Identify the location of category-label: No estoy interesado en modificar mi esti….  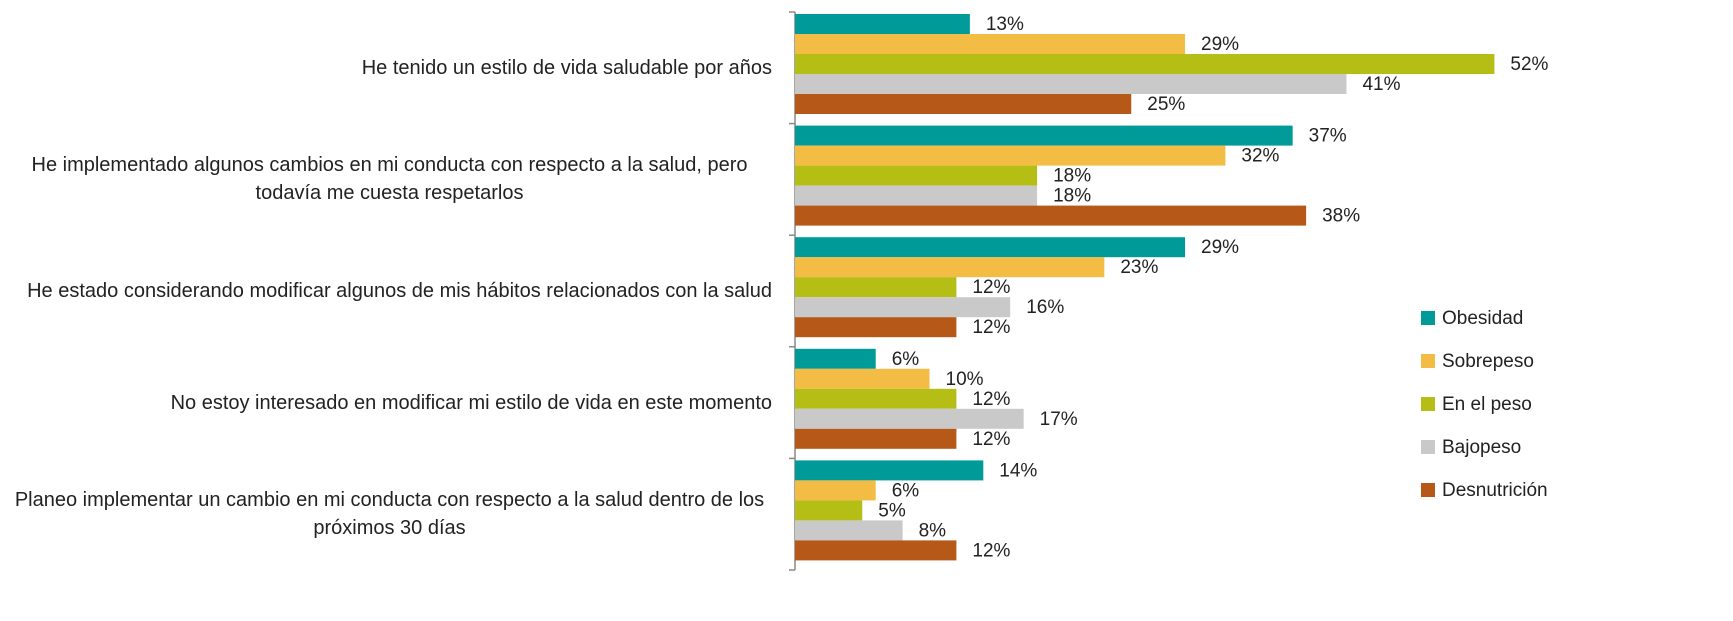
(471, 402).